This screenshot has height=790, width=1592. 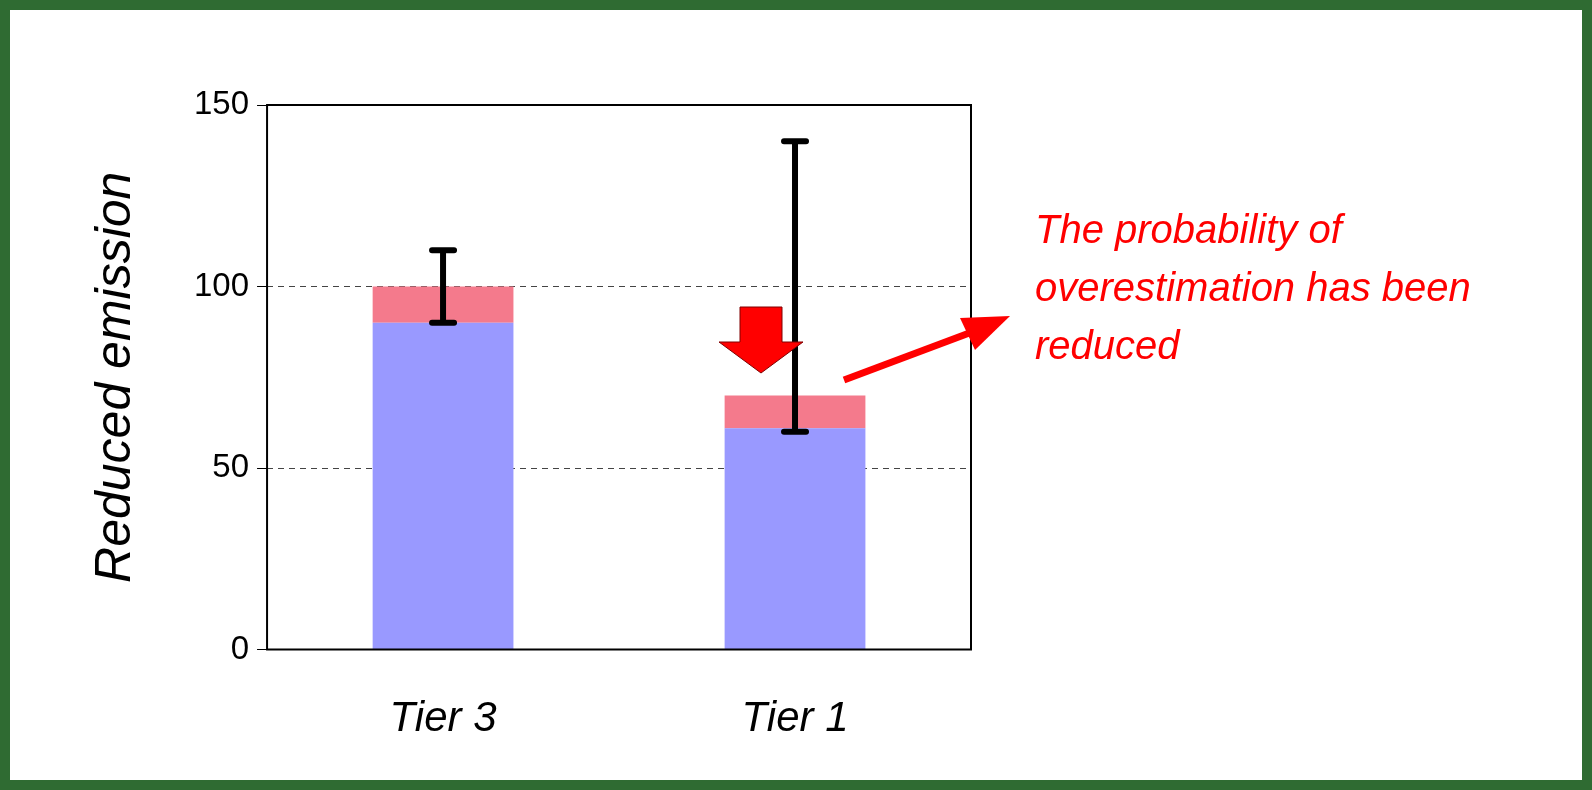 What do you see at coordinates (443, 717) in the screenshot?
I see `x-tick-label: Tier 3` at bounding box center [443, 717].